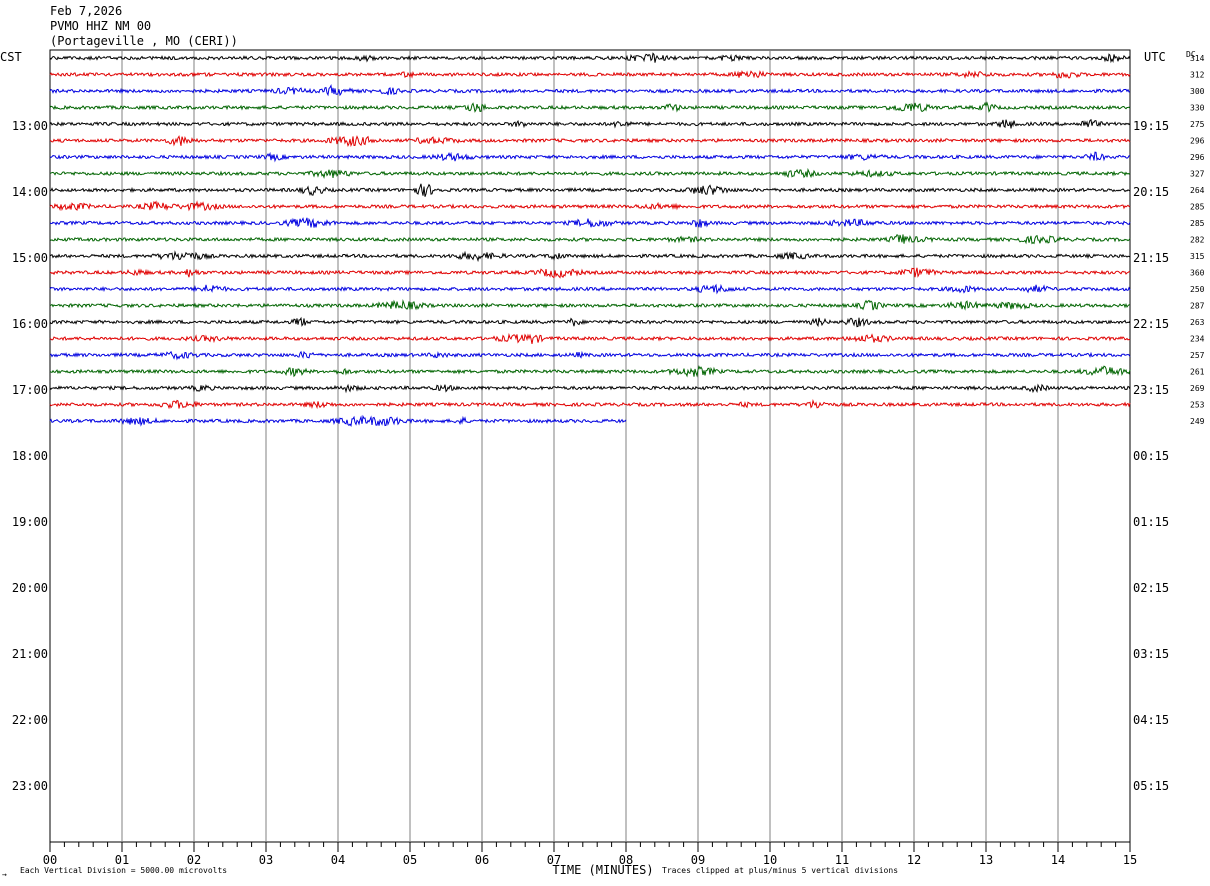  Describe the element at coordinates (122, 860) in the screenshot. I see `x-tick-label: 01` at that location.